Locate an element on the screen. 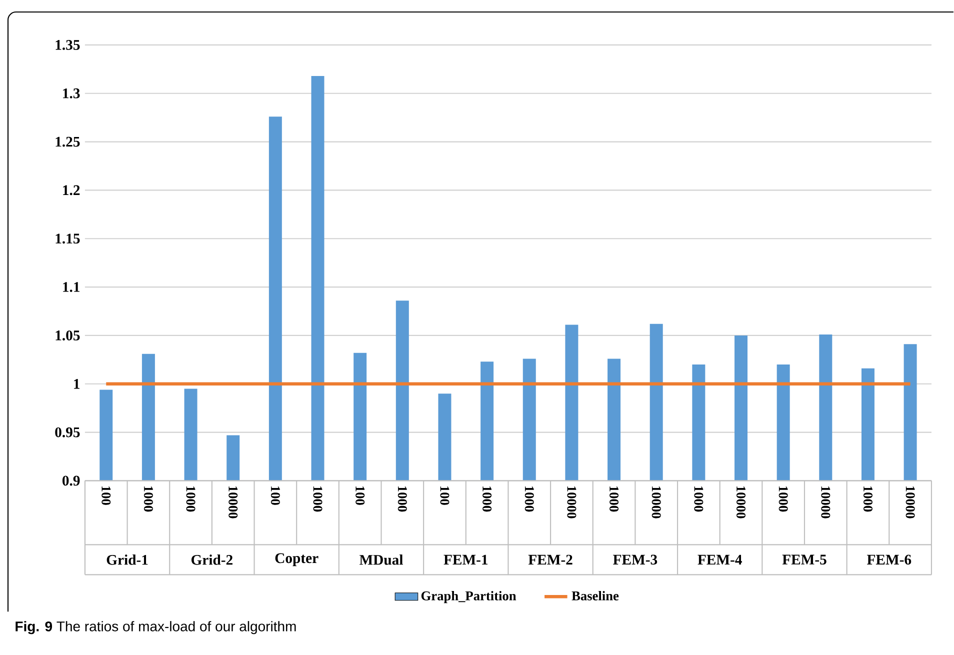 Image resolution: width=954 pixels, height=655 pixels. y-tick-label: 1.15 is located at coordinates (68, 239).